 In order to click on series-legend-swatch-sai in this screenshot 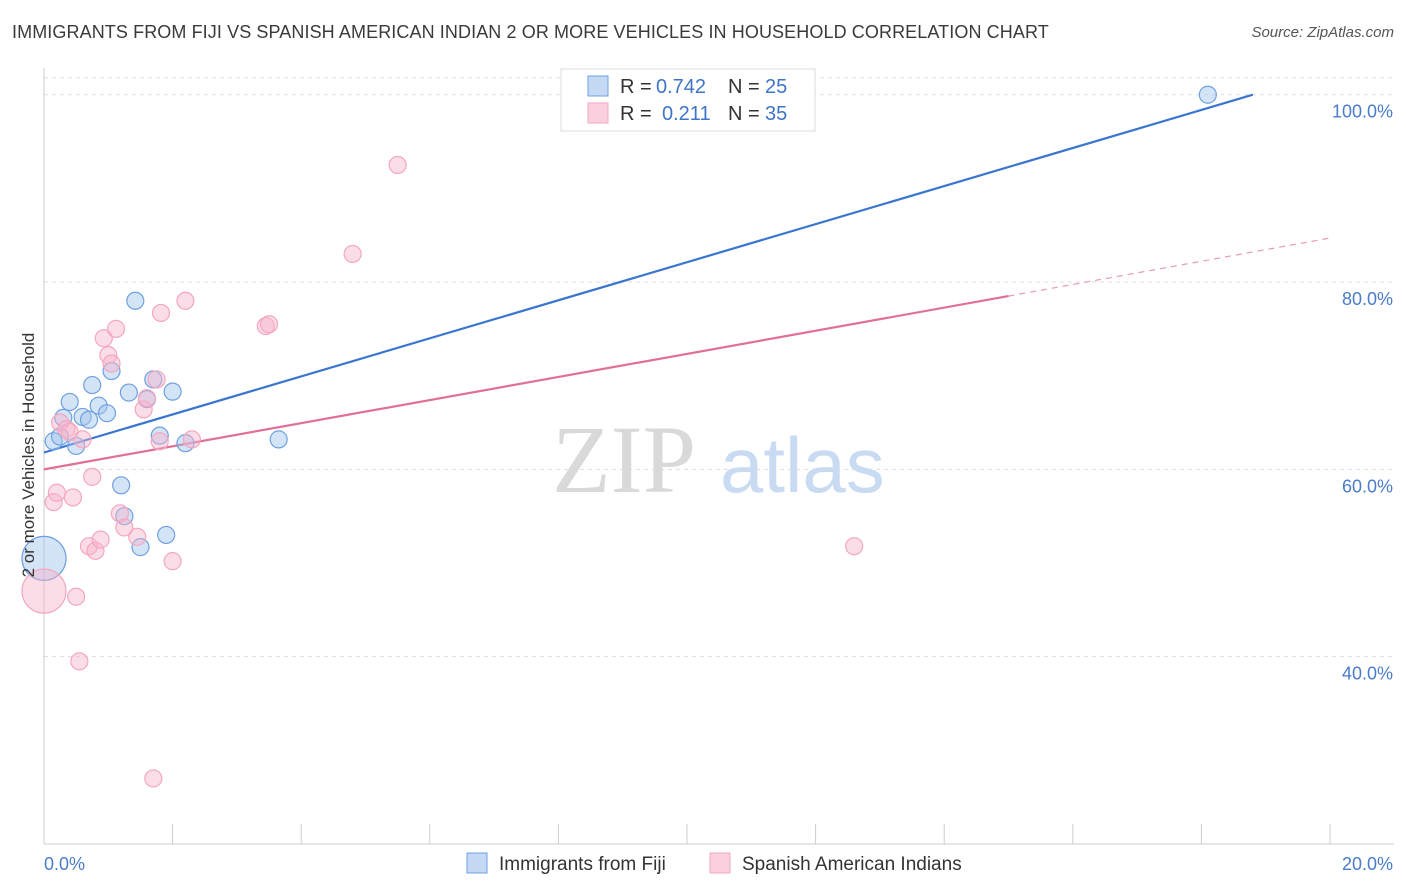, I will do `click(720, 863)`.